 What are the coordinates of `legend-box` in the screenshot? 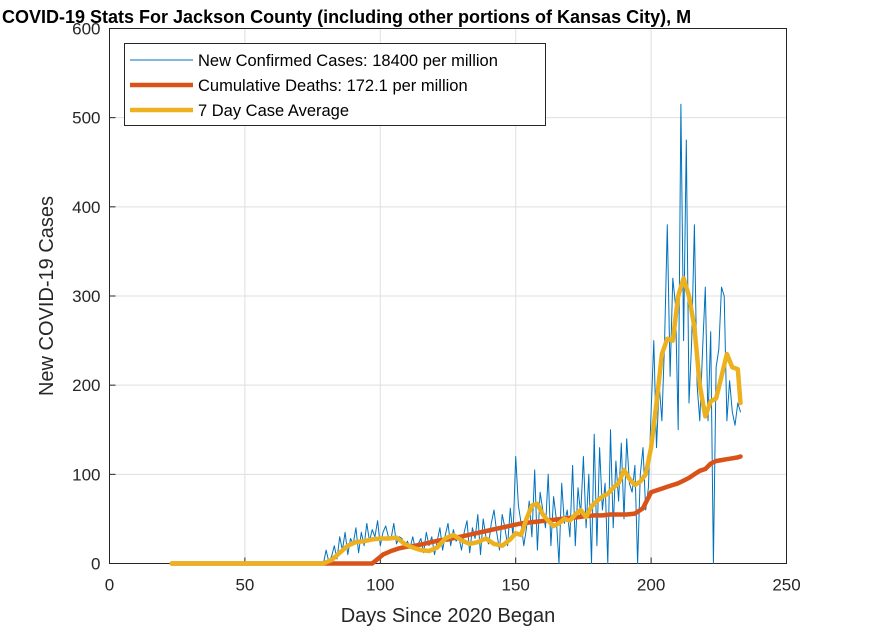 It's located at (335, 84).